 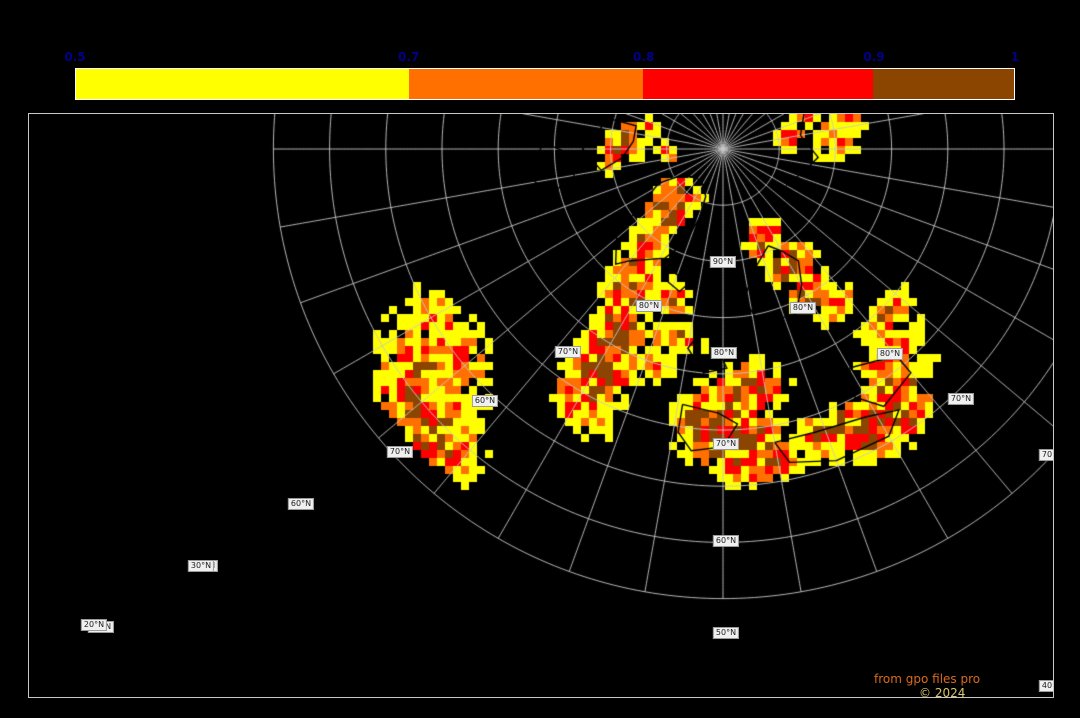 I want to click on map-left-label-0: 90°W, so click(x=28, y=265).